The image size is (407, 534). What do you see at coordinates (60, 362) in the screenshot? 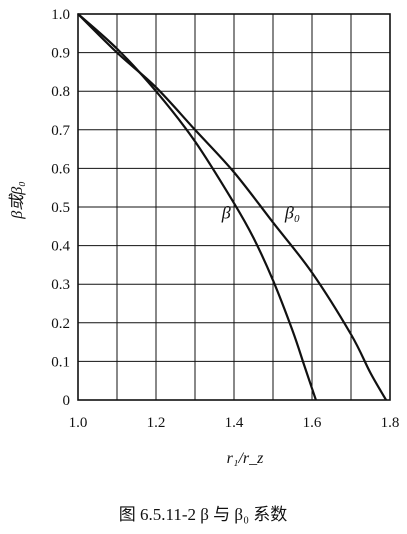
I see `y-tick-label: 0.1` at bounding box center [60, 362].